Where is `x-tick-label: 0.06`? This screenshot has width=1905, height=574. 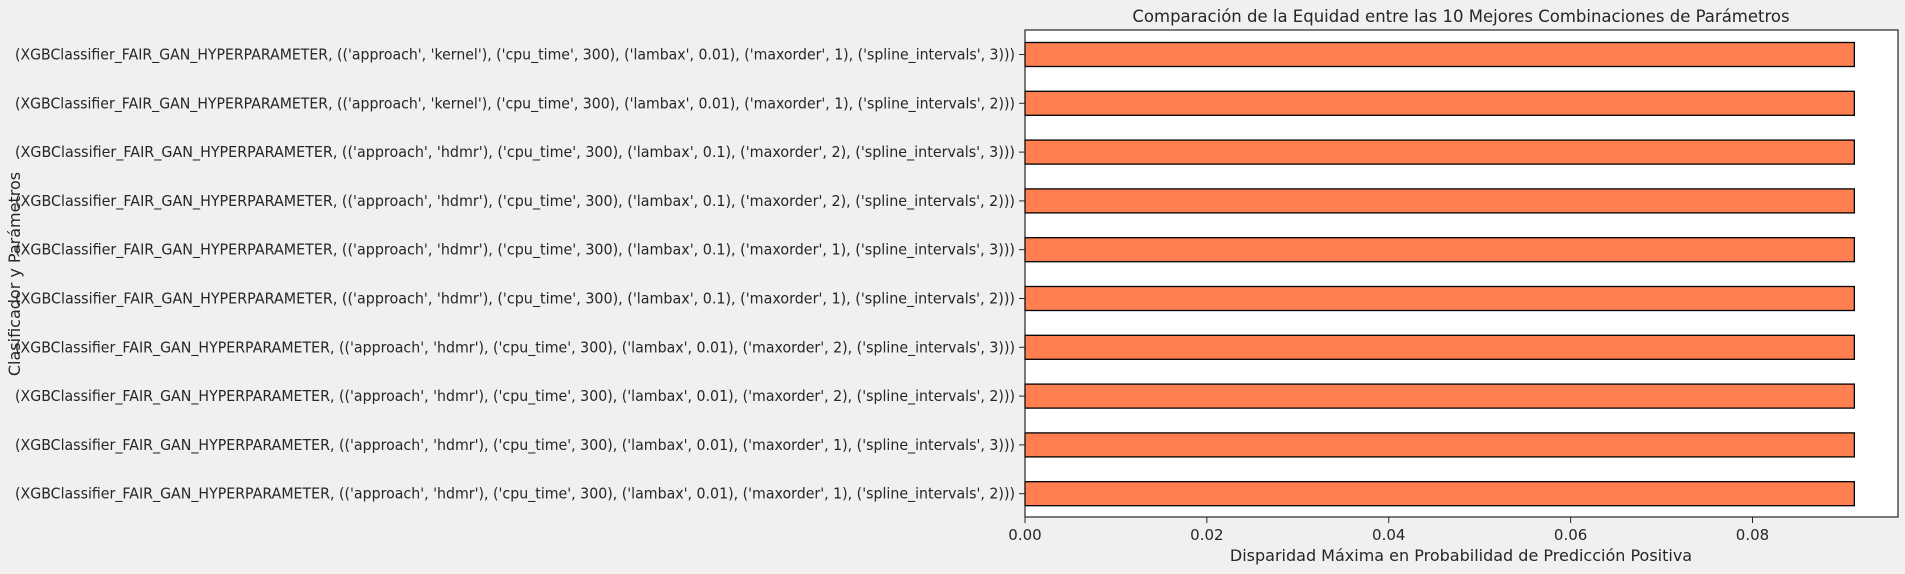 x-tick-label: 0.06 is located at coordinates (1570, 535).